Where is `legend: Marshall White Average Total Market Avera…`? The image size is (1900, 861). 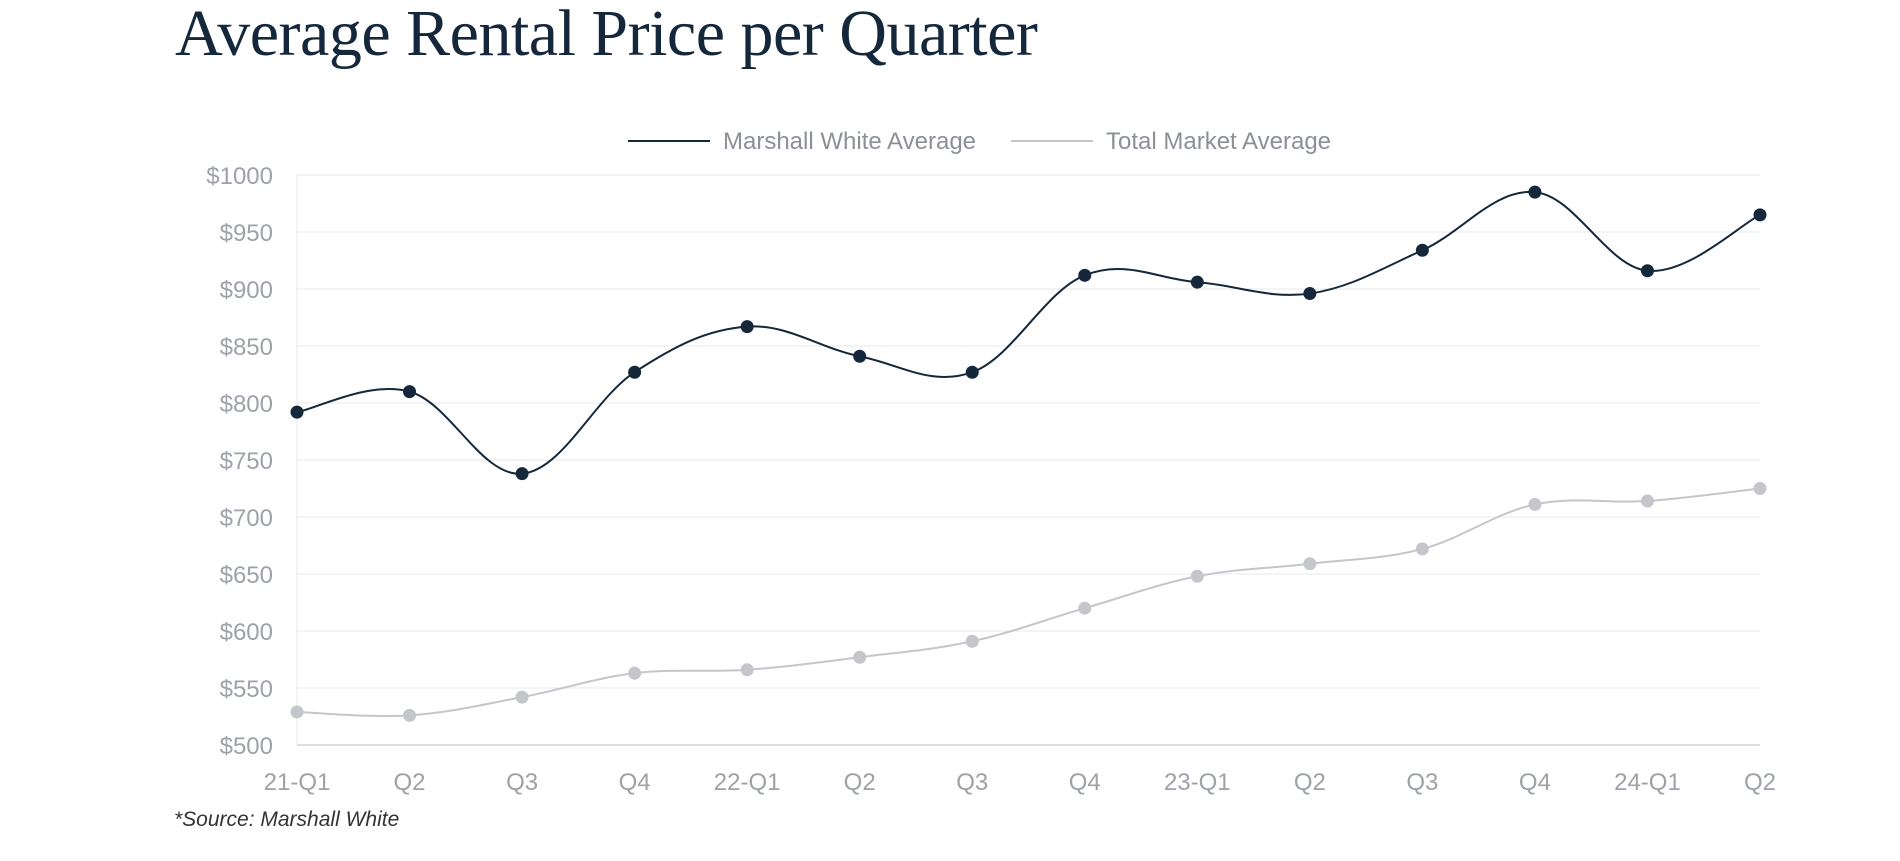
legend: Marshall White Average Total Market Avera… is located at coordinates (979, 141).